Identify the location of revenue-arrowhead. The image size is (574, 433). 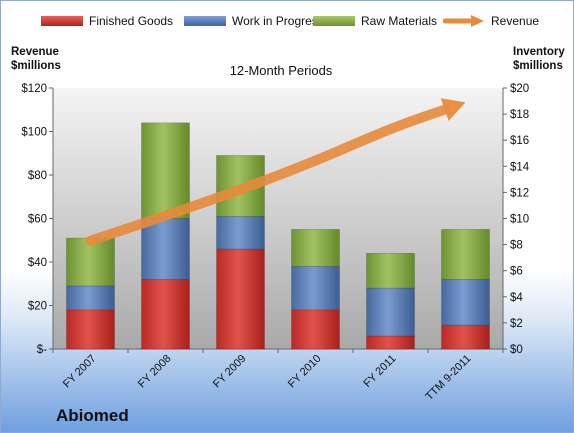
(453, 109).